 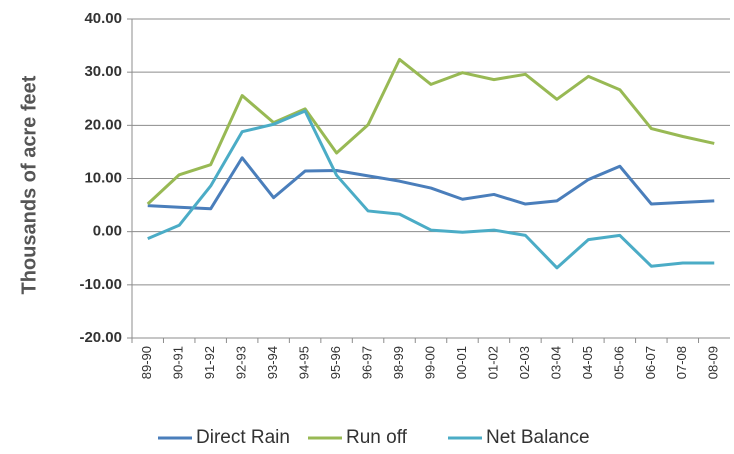 I want to click on x-tick-label: 07-08, so click(x=681, y=362).